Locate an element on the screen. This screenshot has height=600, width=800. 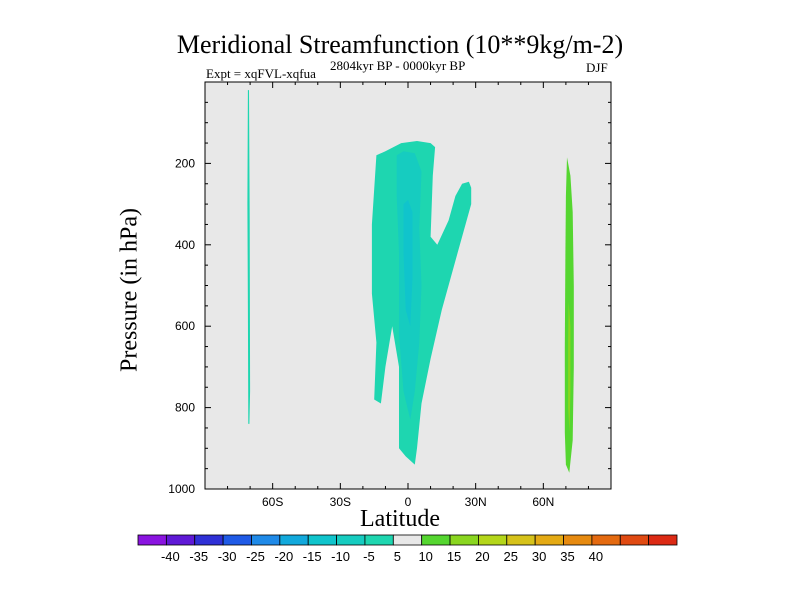
experiment-label: Expt = xqFVL-xqfua is located at coordinates (261, 73).